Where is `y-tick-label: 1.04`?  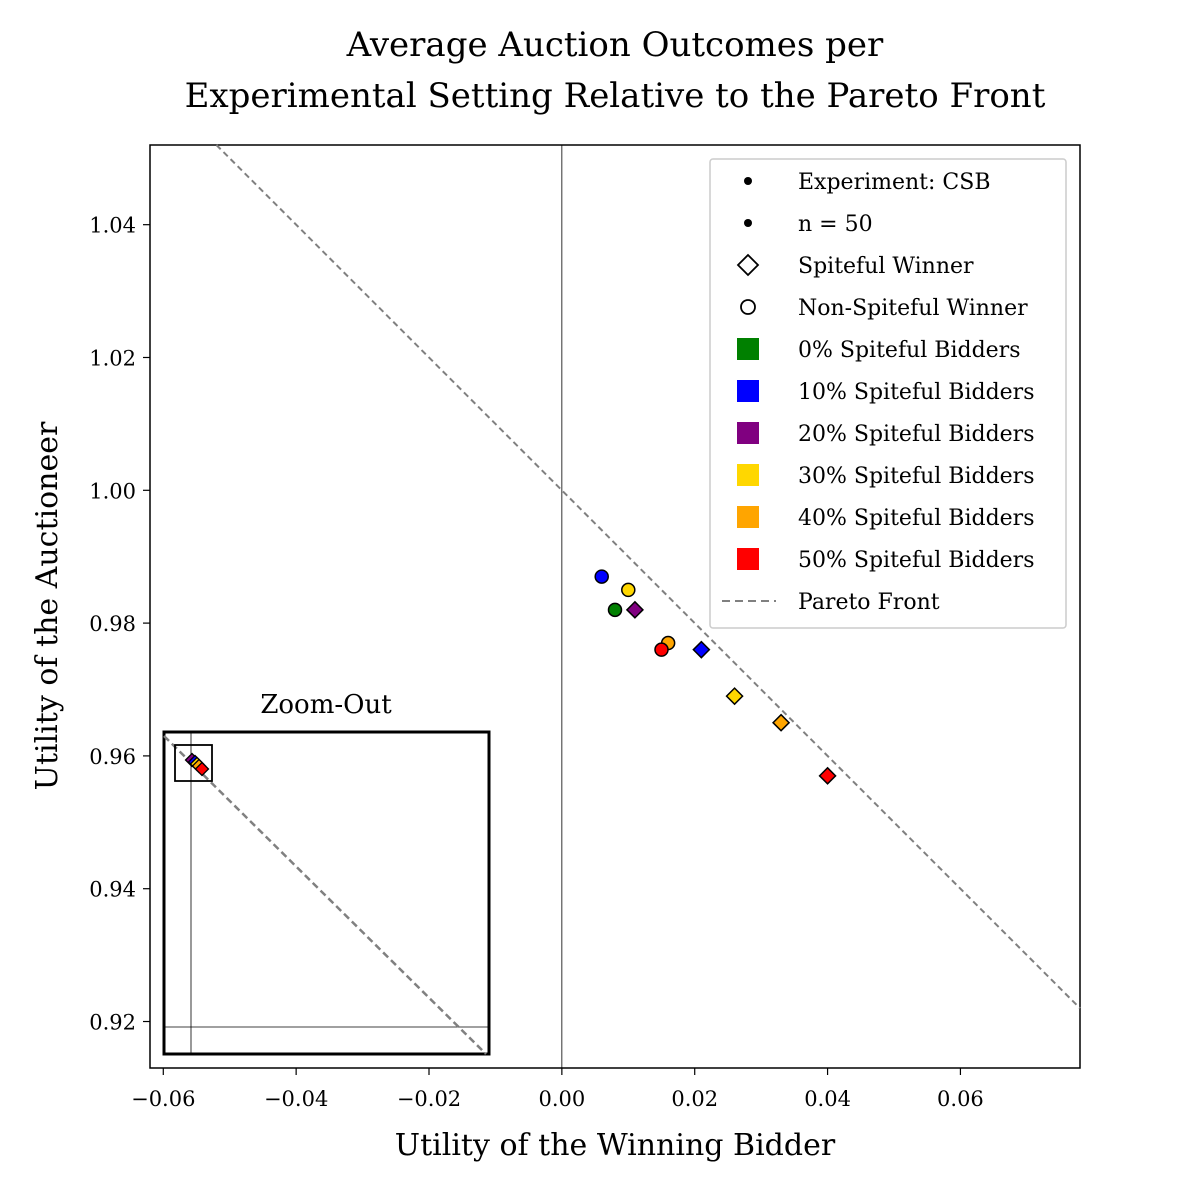 y-tick-label: 1.04 is located at coordinates (112, 226).